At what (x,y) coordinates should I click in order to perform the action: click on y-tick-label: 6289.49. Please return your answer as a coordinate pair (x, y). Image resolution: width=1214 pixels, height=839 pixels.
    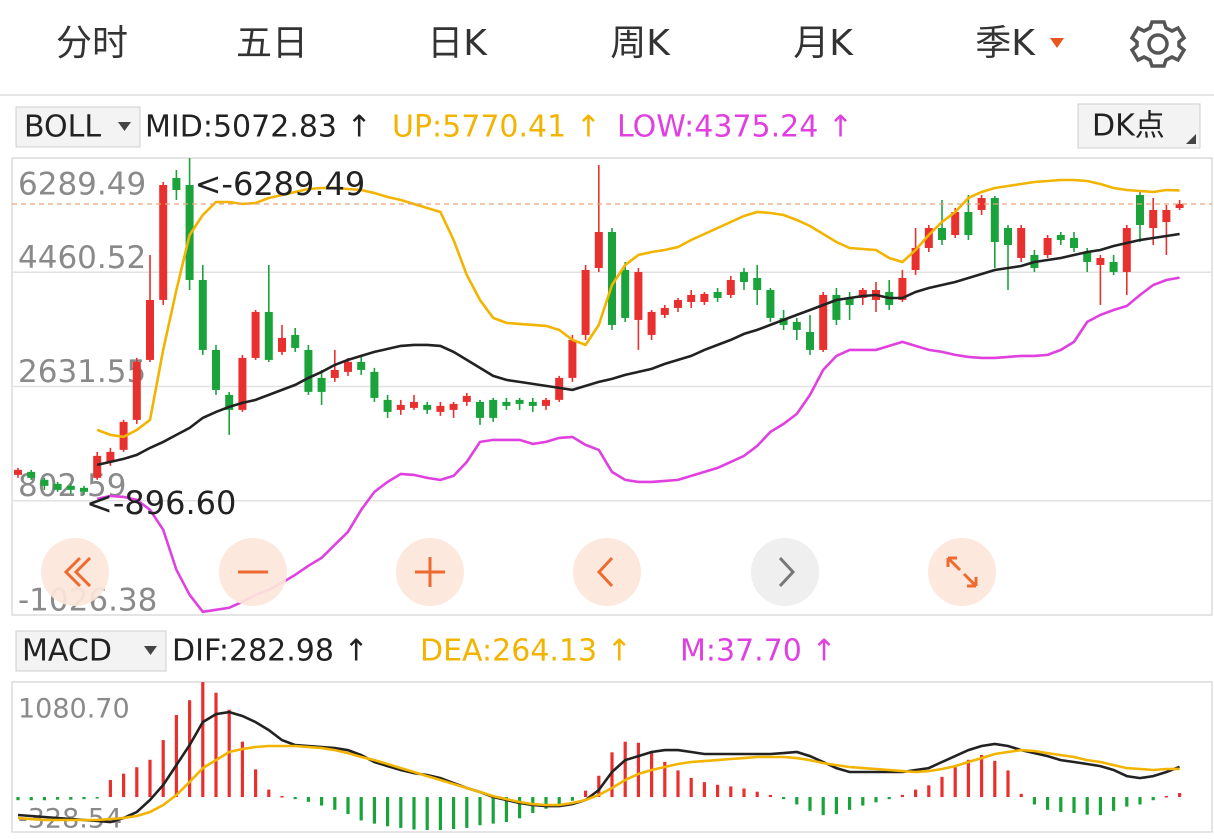
    Looking at the image, I should click on (82, 185).